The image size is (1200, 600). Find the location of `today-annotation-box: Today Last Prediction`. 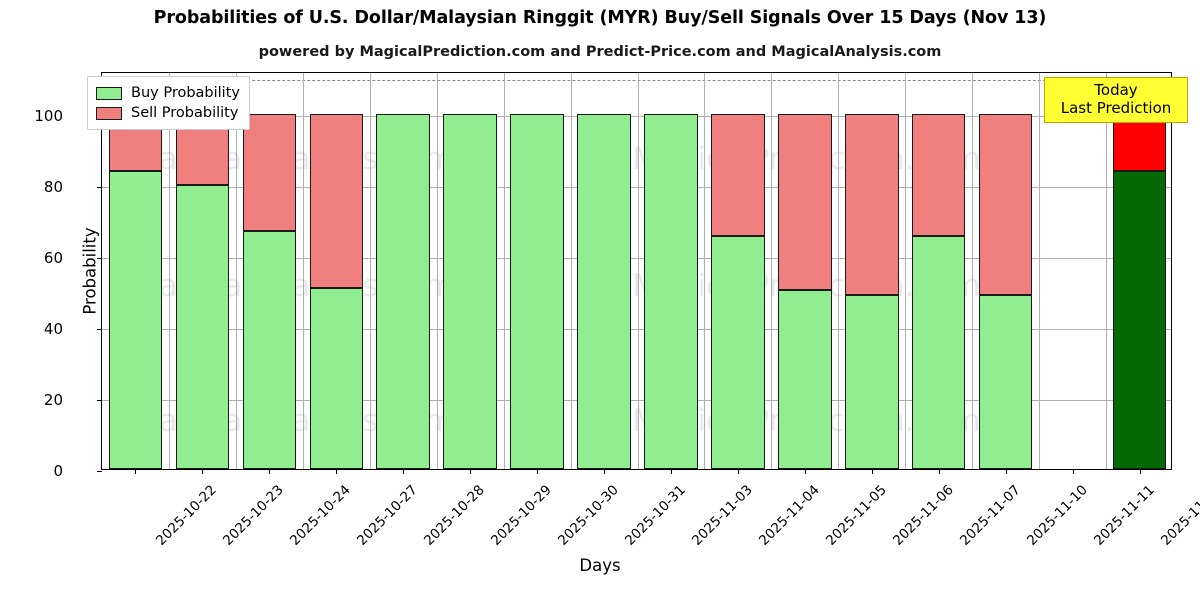

today-annotation-box: Today Last Prediction is located at coordinates (1116, 100).